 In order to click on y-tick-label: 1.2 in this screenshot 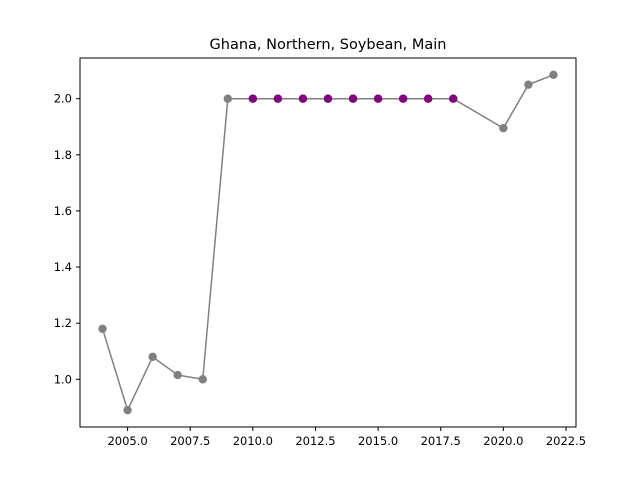, I will do `click(63, 323)`.